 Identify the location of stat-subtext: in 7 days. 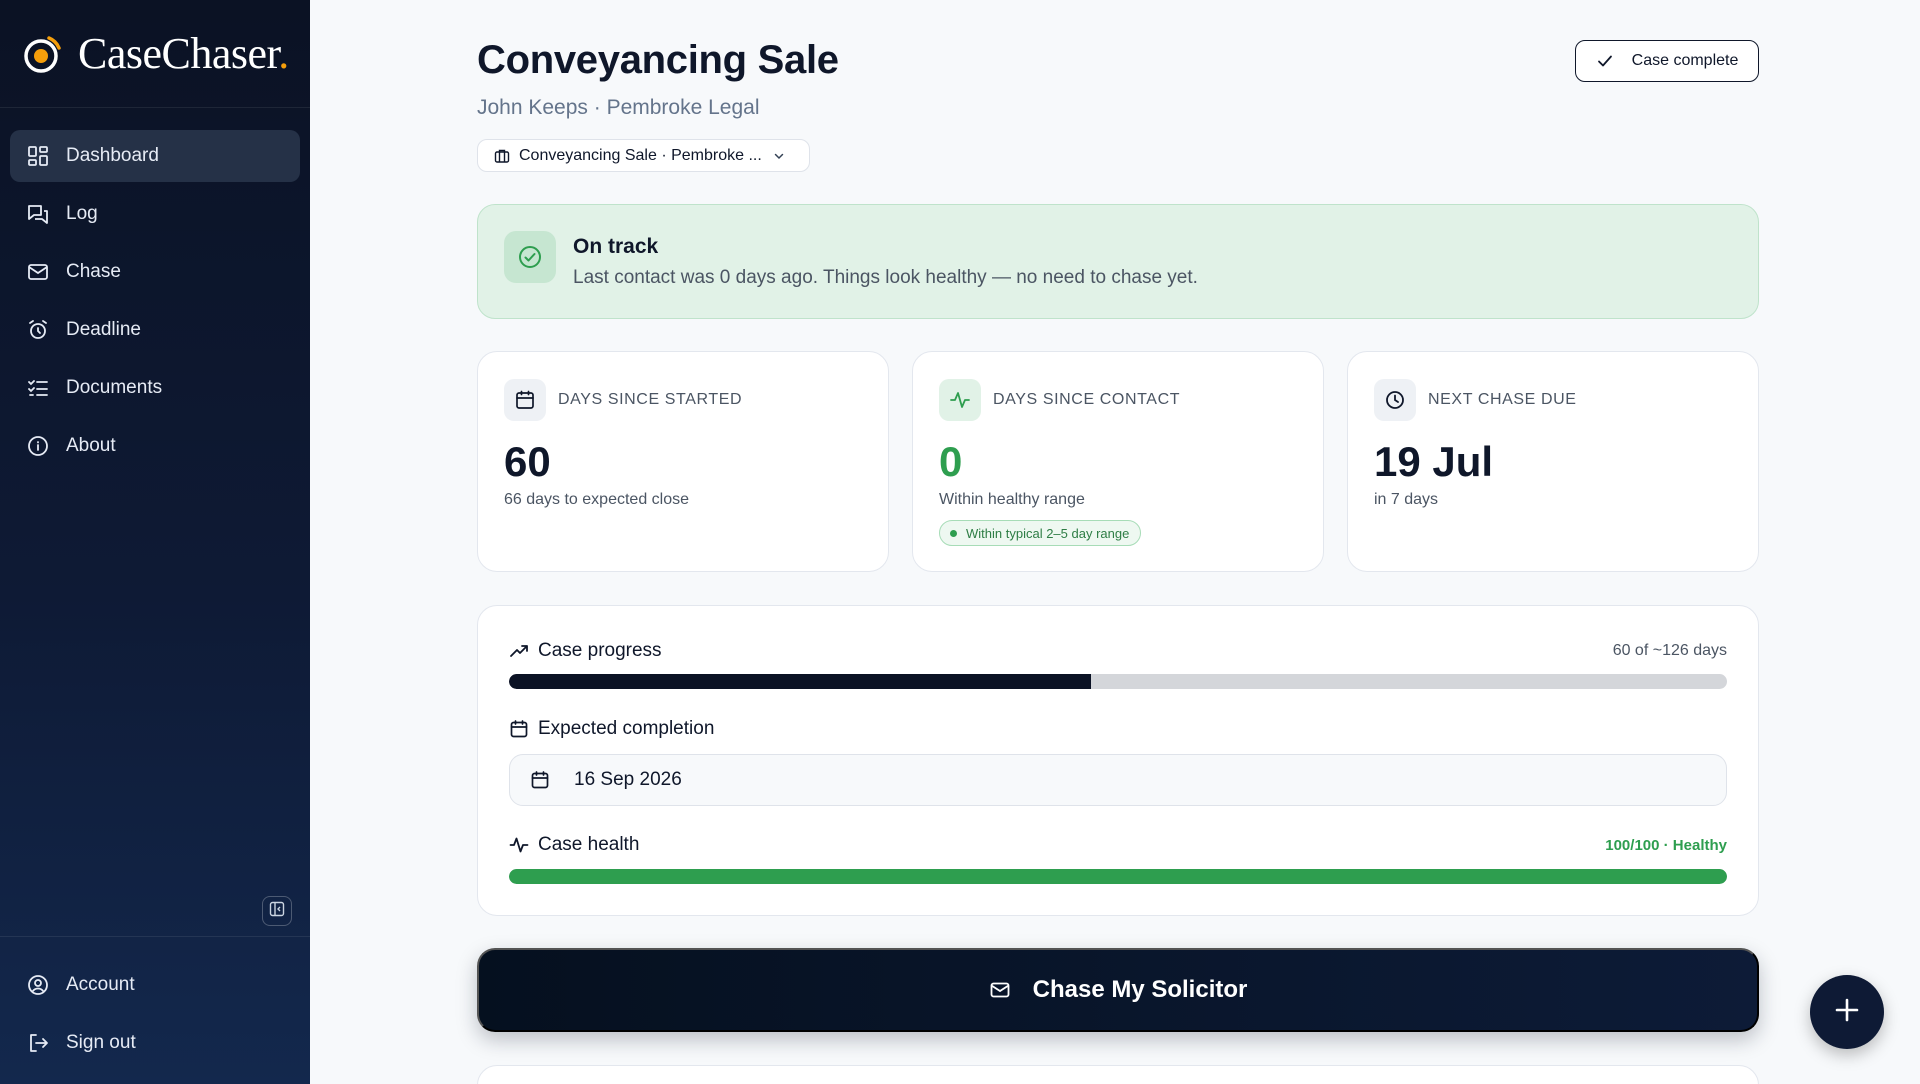
(1406, 499).